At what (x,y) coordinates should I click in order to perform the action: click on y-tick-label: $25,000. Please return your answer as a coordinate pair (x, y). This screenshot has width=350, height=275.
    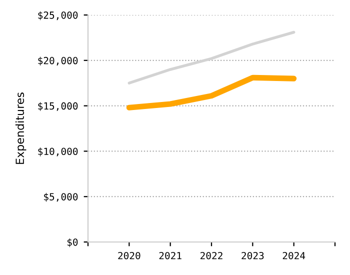
    Looking at the image, I should click on (58, 15).